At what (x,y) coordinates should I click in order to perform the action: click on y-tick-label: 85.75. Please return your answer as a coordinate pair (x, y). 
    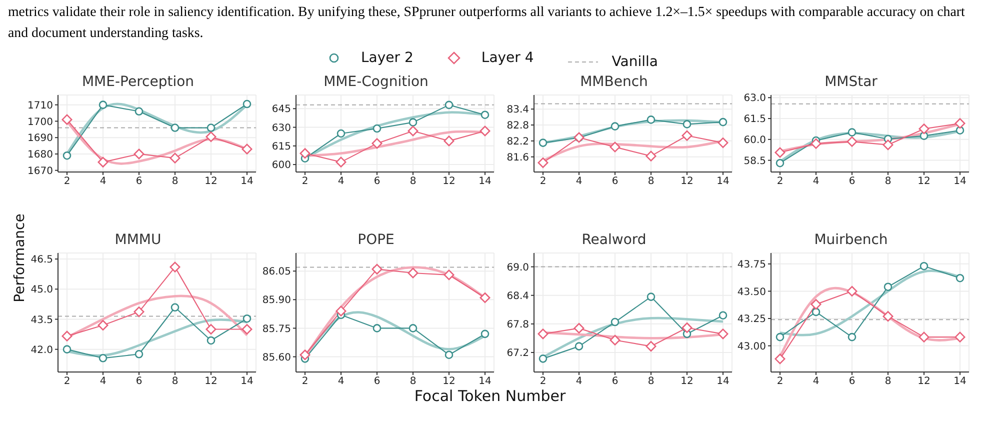
    Looking at the image, I should click on (276, 329).